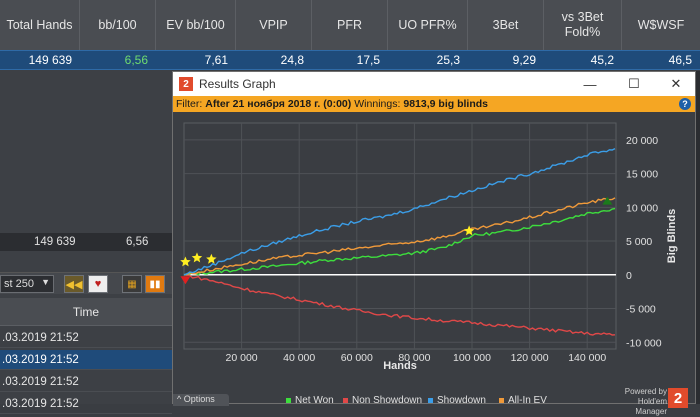 This screenshot has width=700, height=417. Describe the element at coordinates (86, 360) in the screenshot. I see `session-row-selected: .03.2019 21:52` at that location.